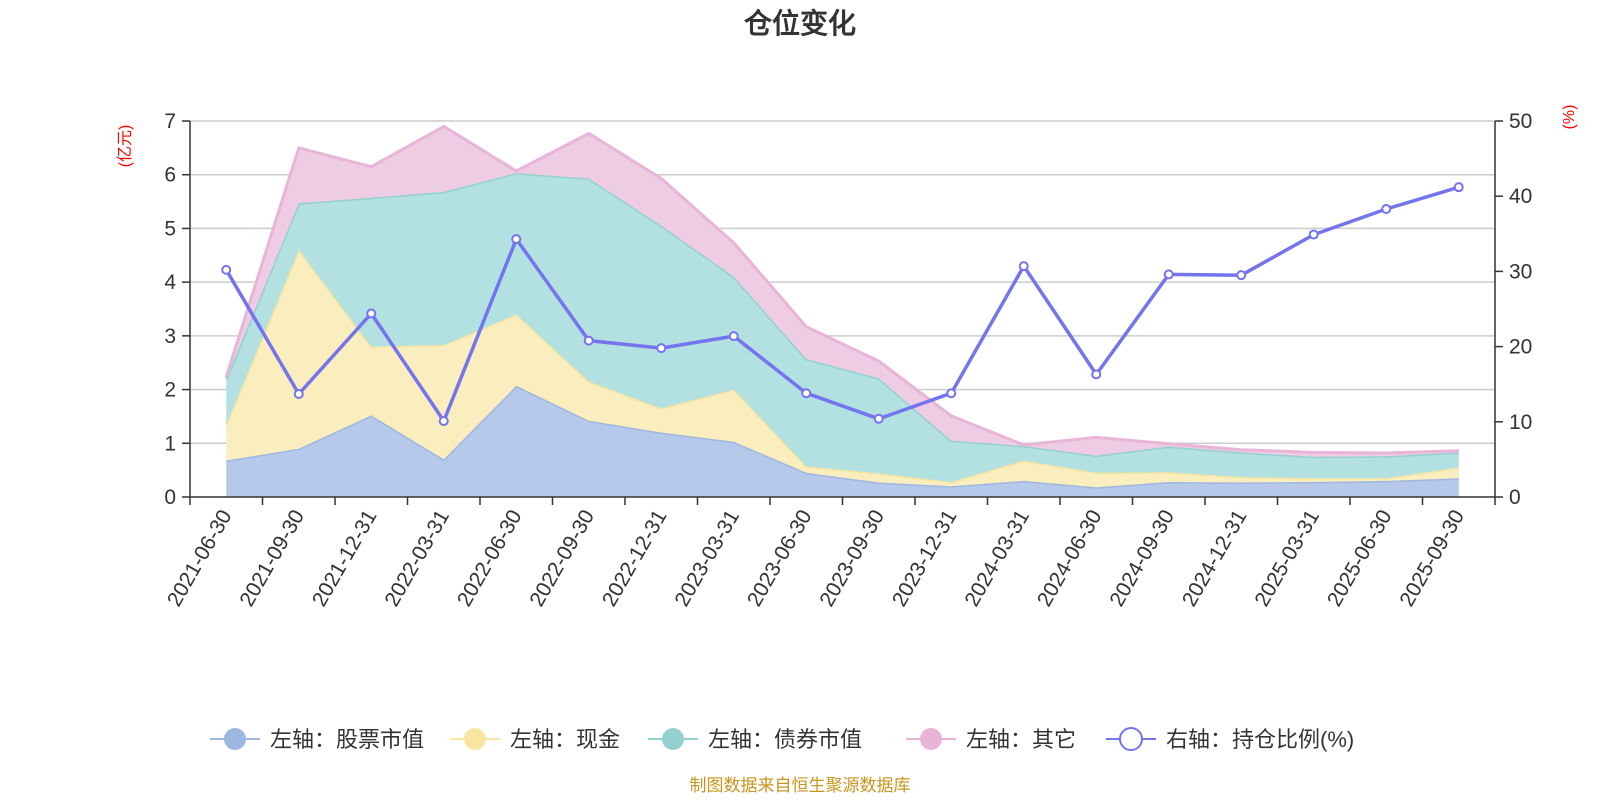 The width and height of the screenshot is (1600, 800). I want to click on legend: 左轴：股票市值 左轴：现金 左轴：债券市值 左轴：其它 右轴：持仓比例(%), so click(782, 739).